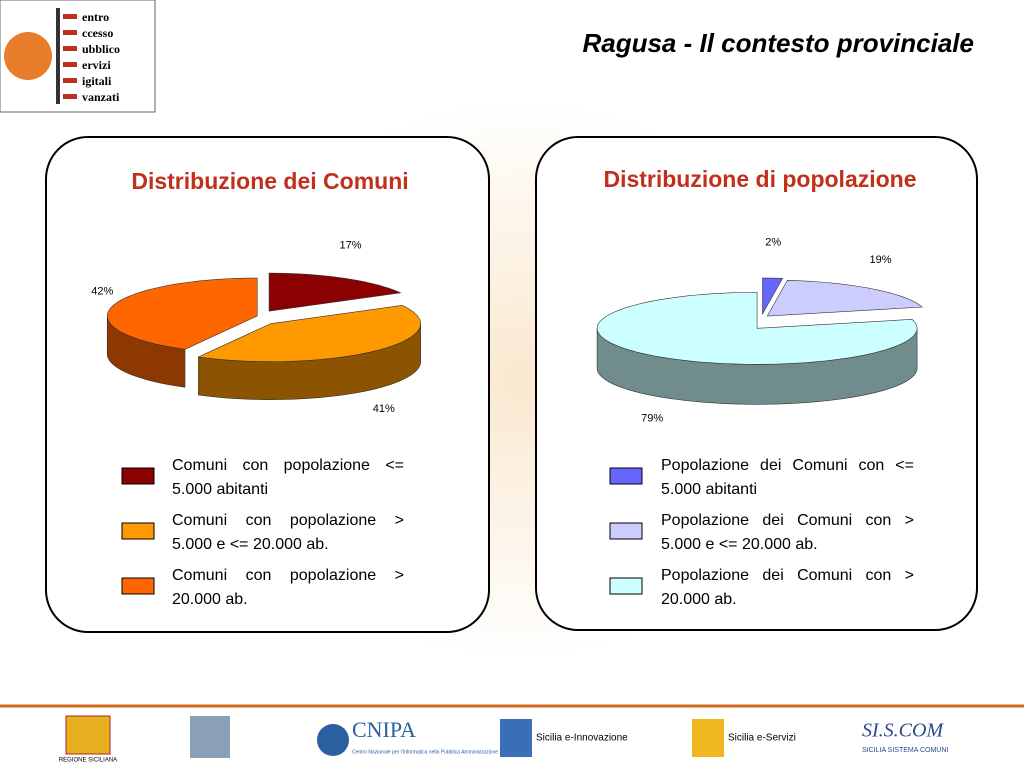 Image resolution: width=1024 pixels, height=768 pixels. I want to click on innovazione-logo, so click(516, 738).